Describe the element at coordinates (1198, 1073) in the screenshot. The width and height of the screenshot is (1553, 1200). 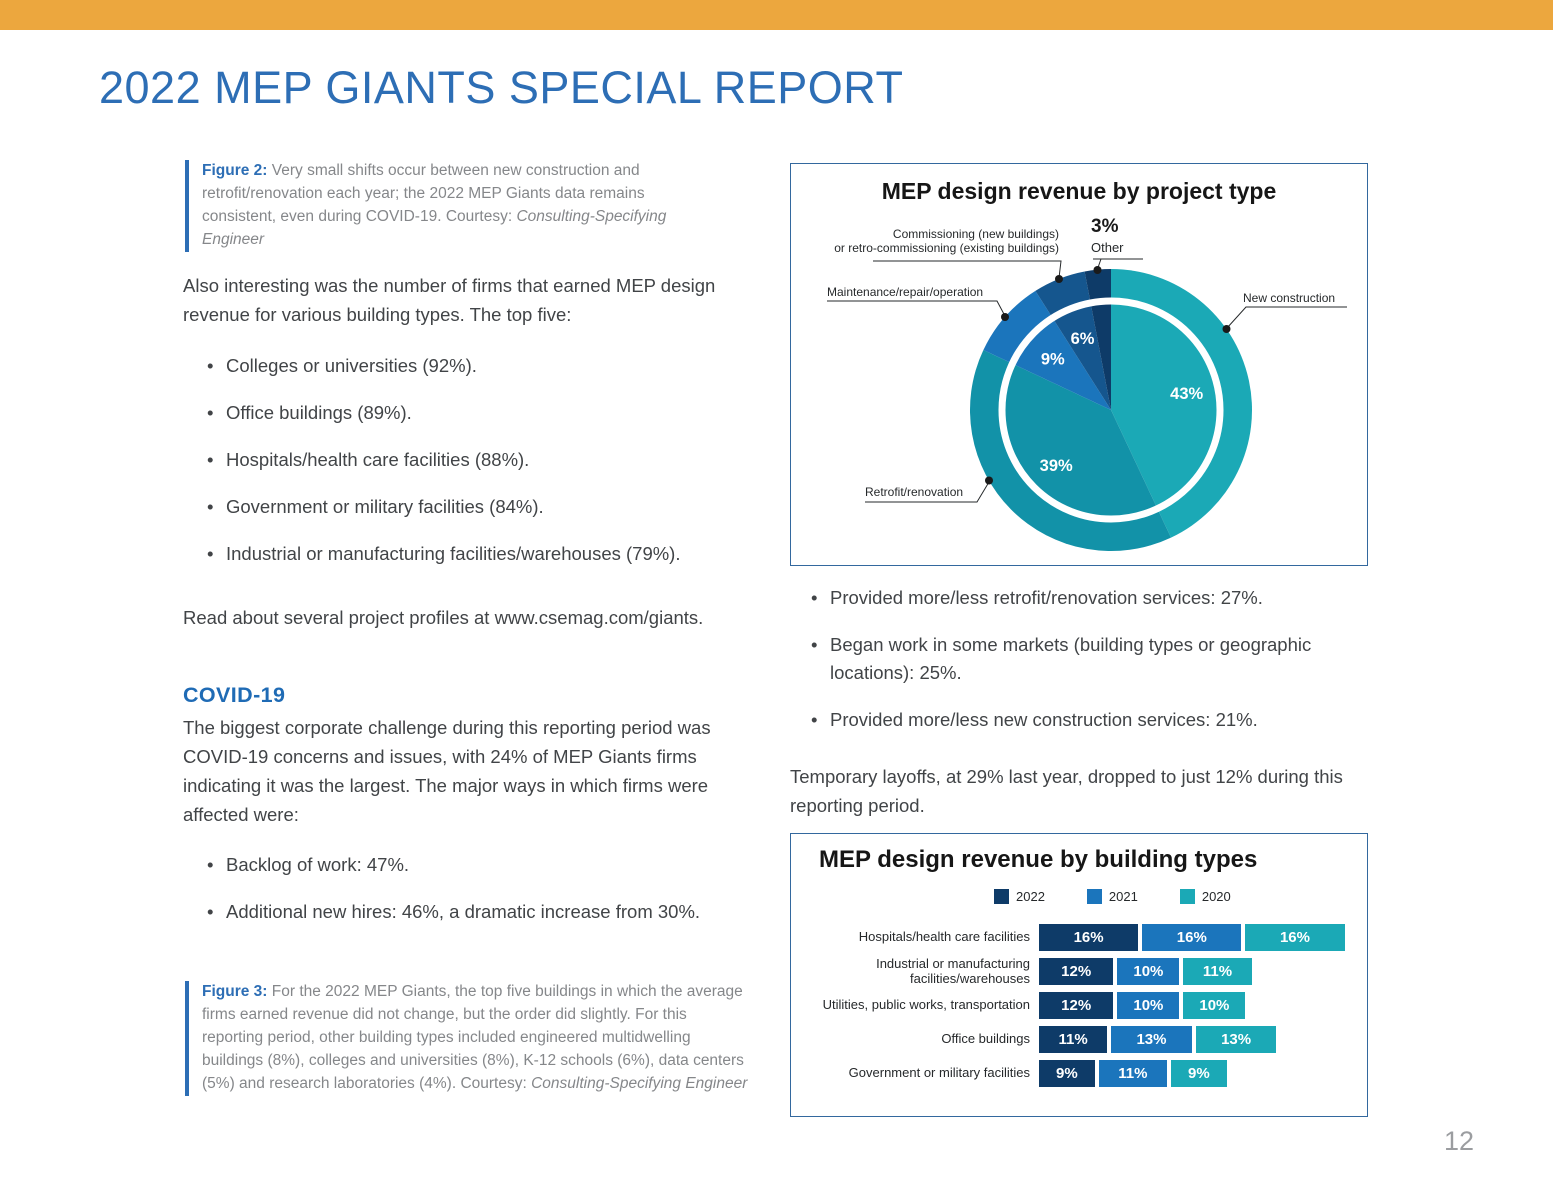
I see `bar-segment-2020: 9%` at that location.